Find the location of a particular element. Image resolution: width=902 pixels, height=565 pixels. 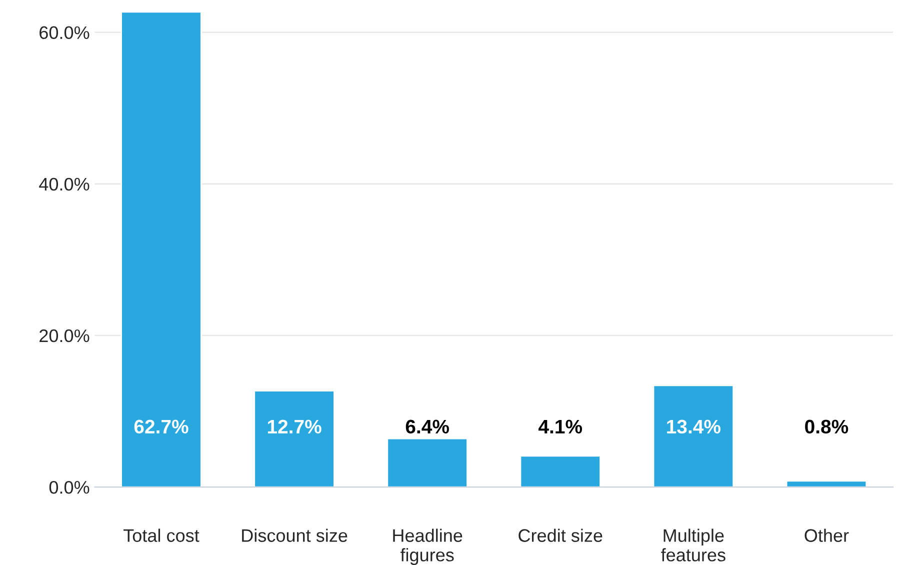

x-tick-label: Other is located at coordinates (826, 535).